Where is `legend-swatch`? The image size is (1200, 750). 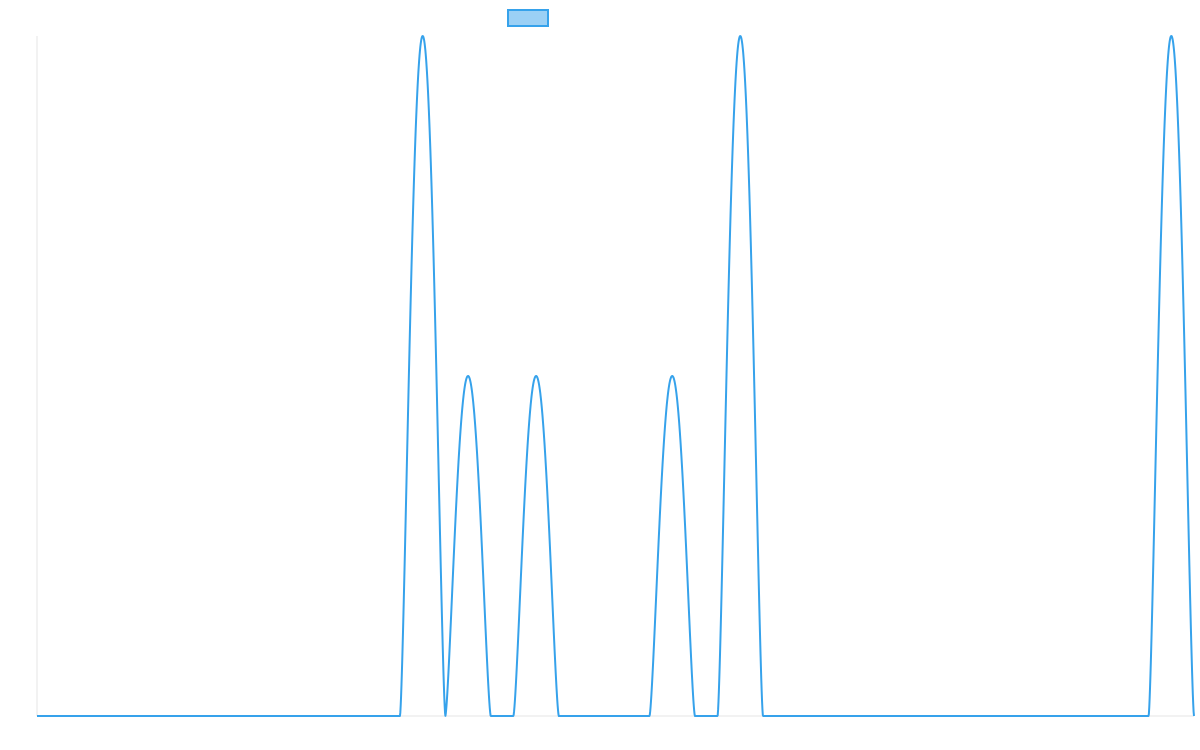
legend-swatch is located at coordinates (528, 18).